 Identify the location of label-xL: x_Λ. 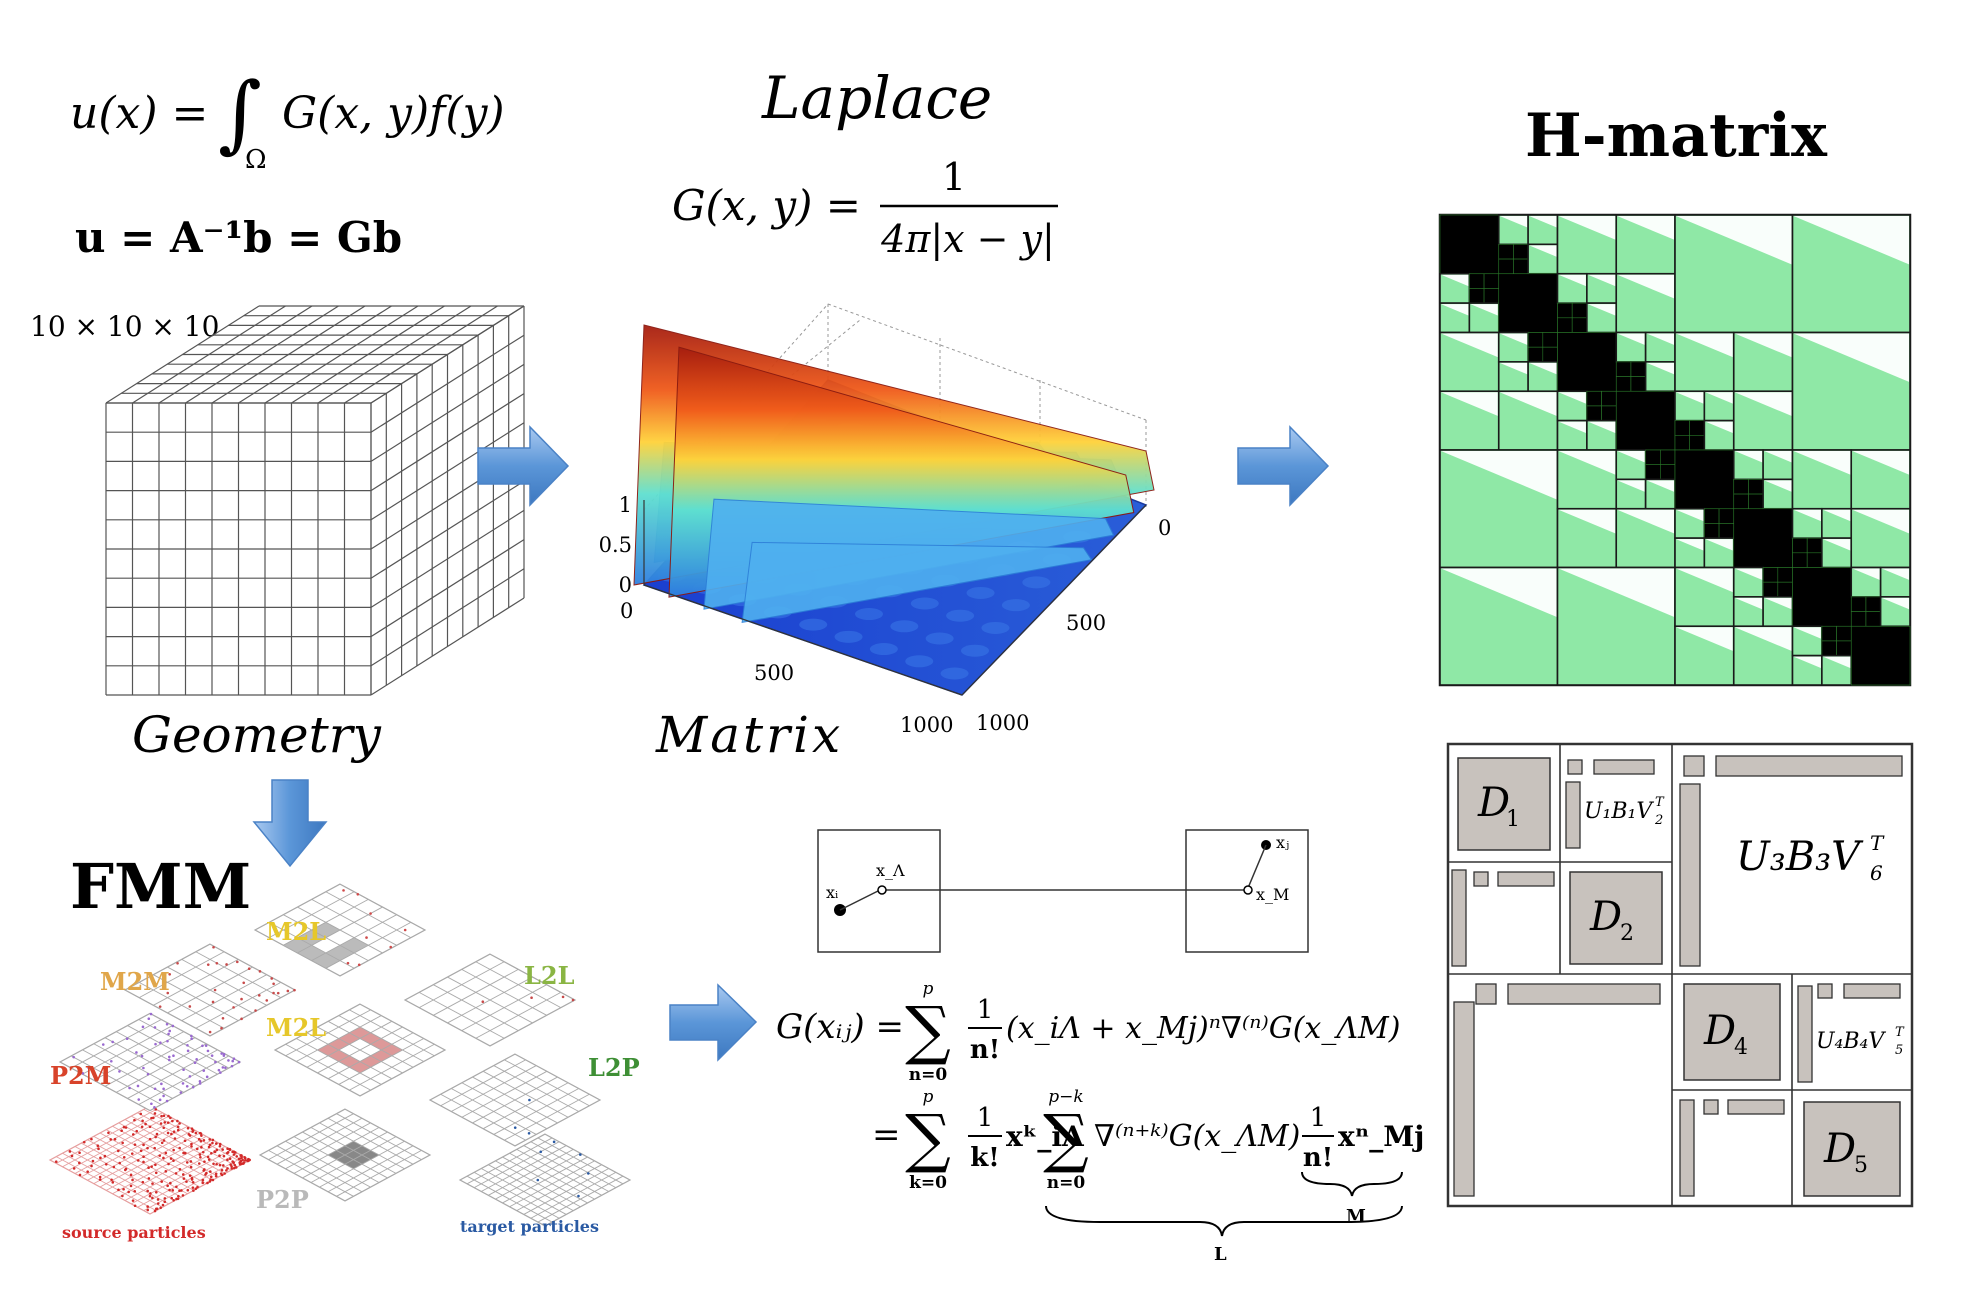
(890, 870).